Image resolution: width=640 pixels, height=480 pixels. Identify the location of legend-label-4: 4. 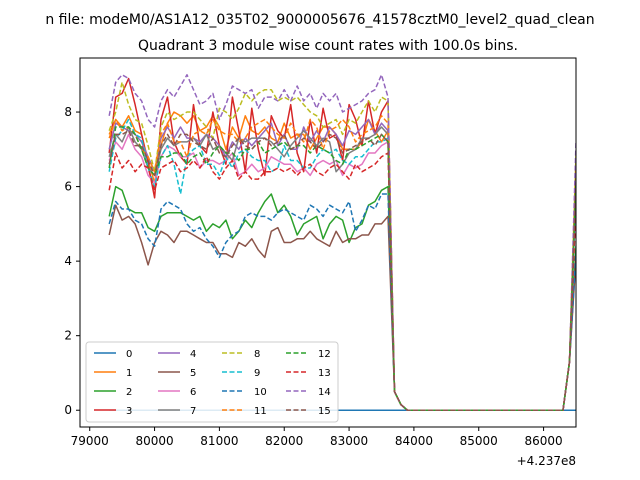
(193, 354).